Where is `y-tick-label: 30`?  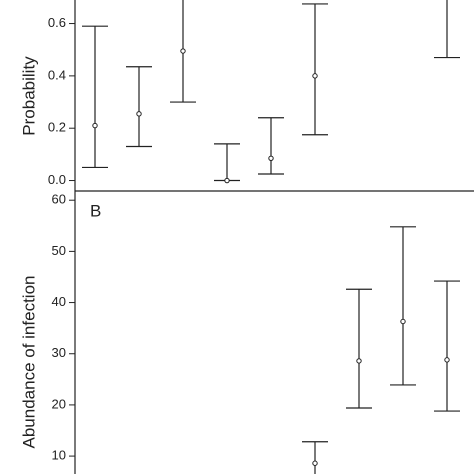
y-tick-label: 30 is located at coordinates (59, 352).